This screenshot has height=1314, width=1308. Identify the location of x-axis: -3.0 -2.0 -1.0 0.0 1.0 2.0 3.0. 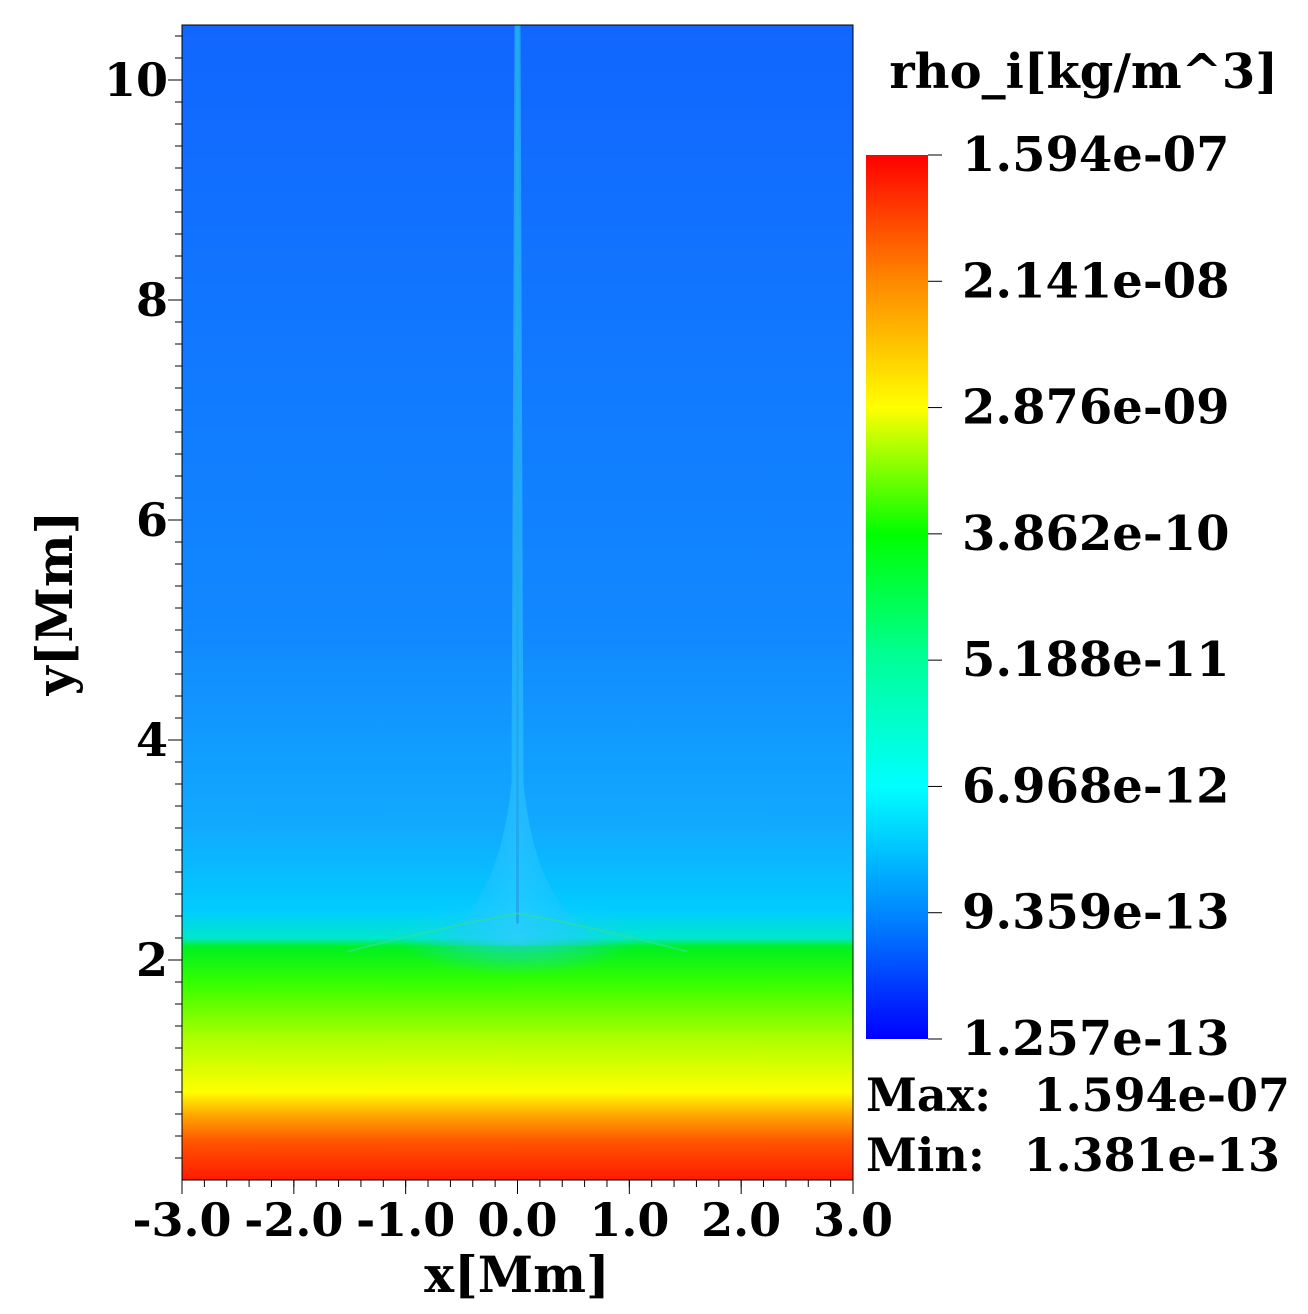
(512, 1213).